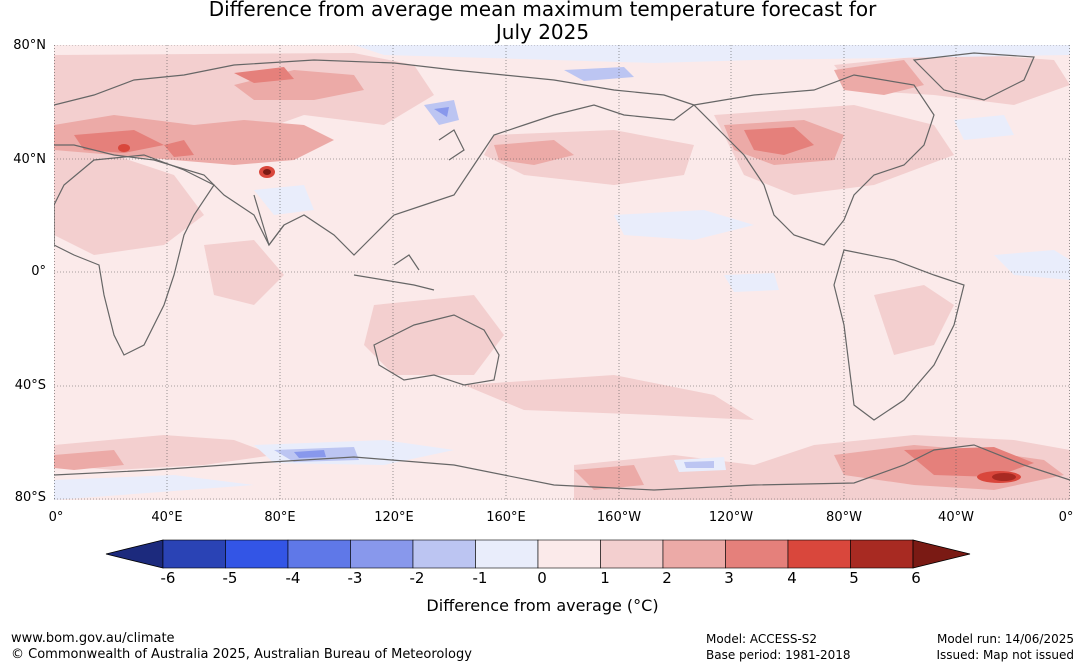 The height and width of the screenshot is (667, 1085). What do you see at coordinates (480, 578) in the screenshot?
I see `colorbar-tick-label: -1` at bounding box center [480, 578].